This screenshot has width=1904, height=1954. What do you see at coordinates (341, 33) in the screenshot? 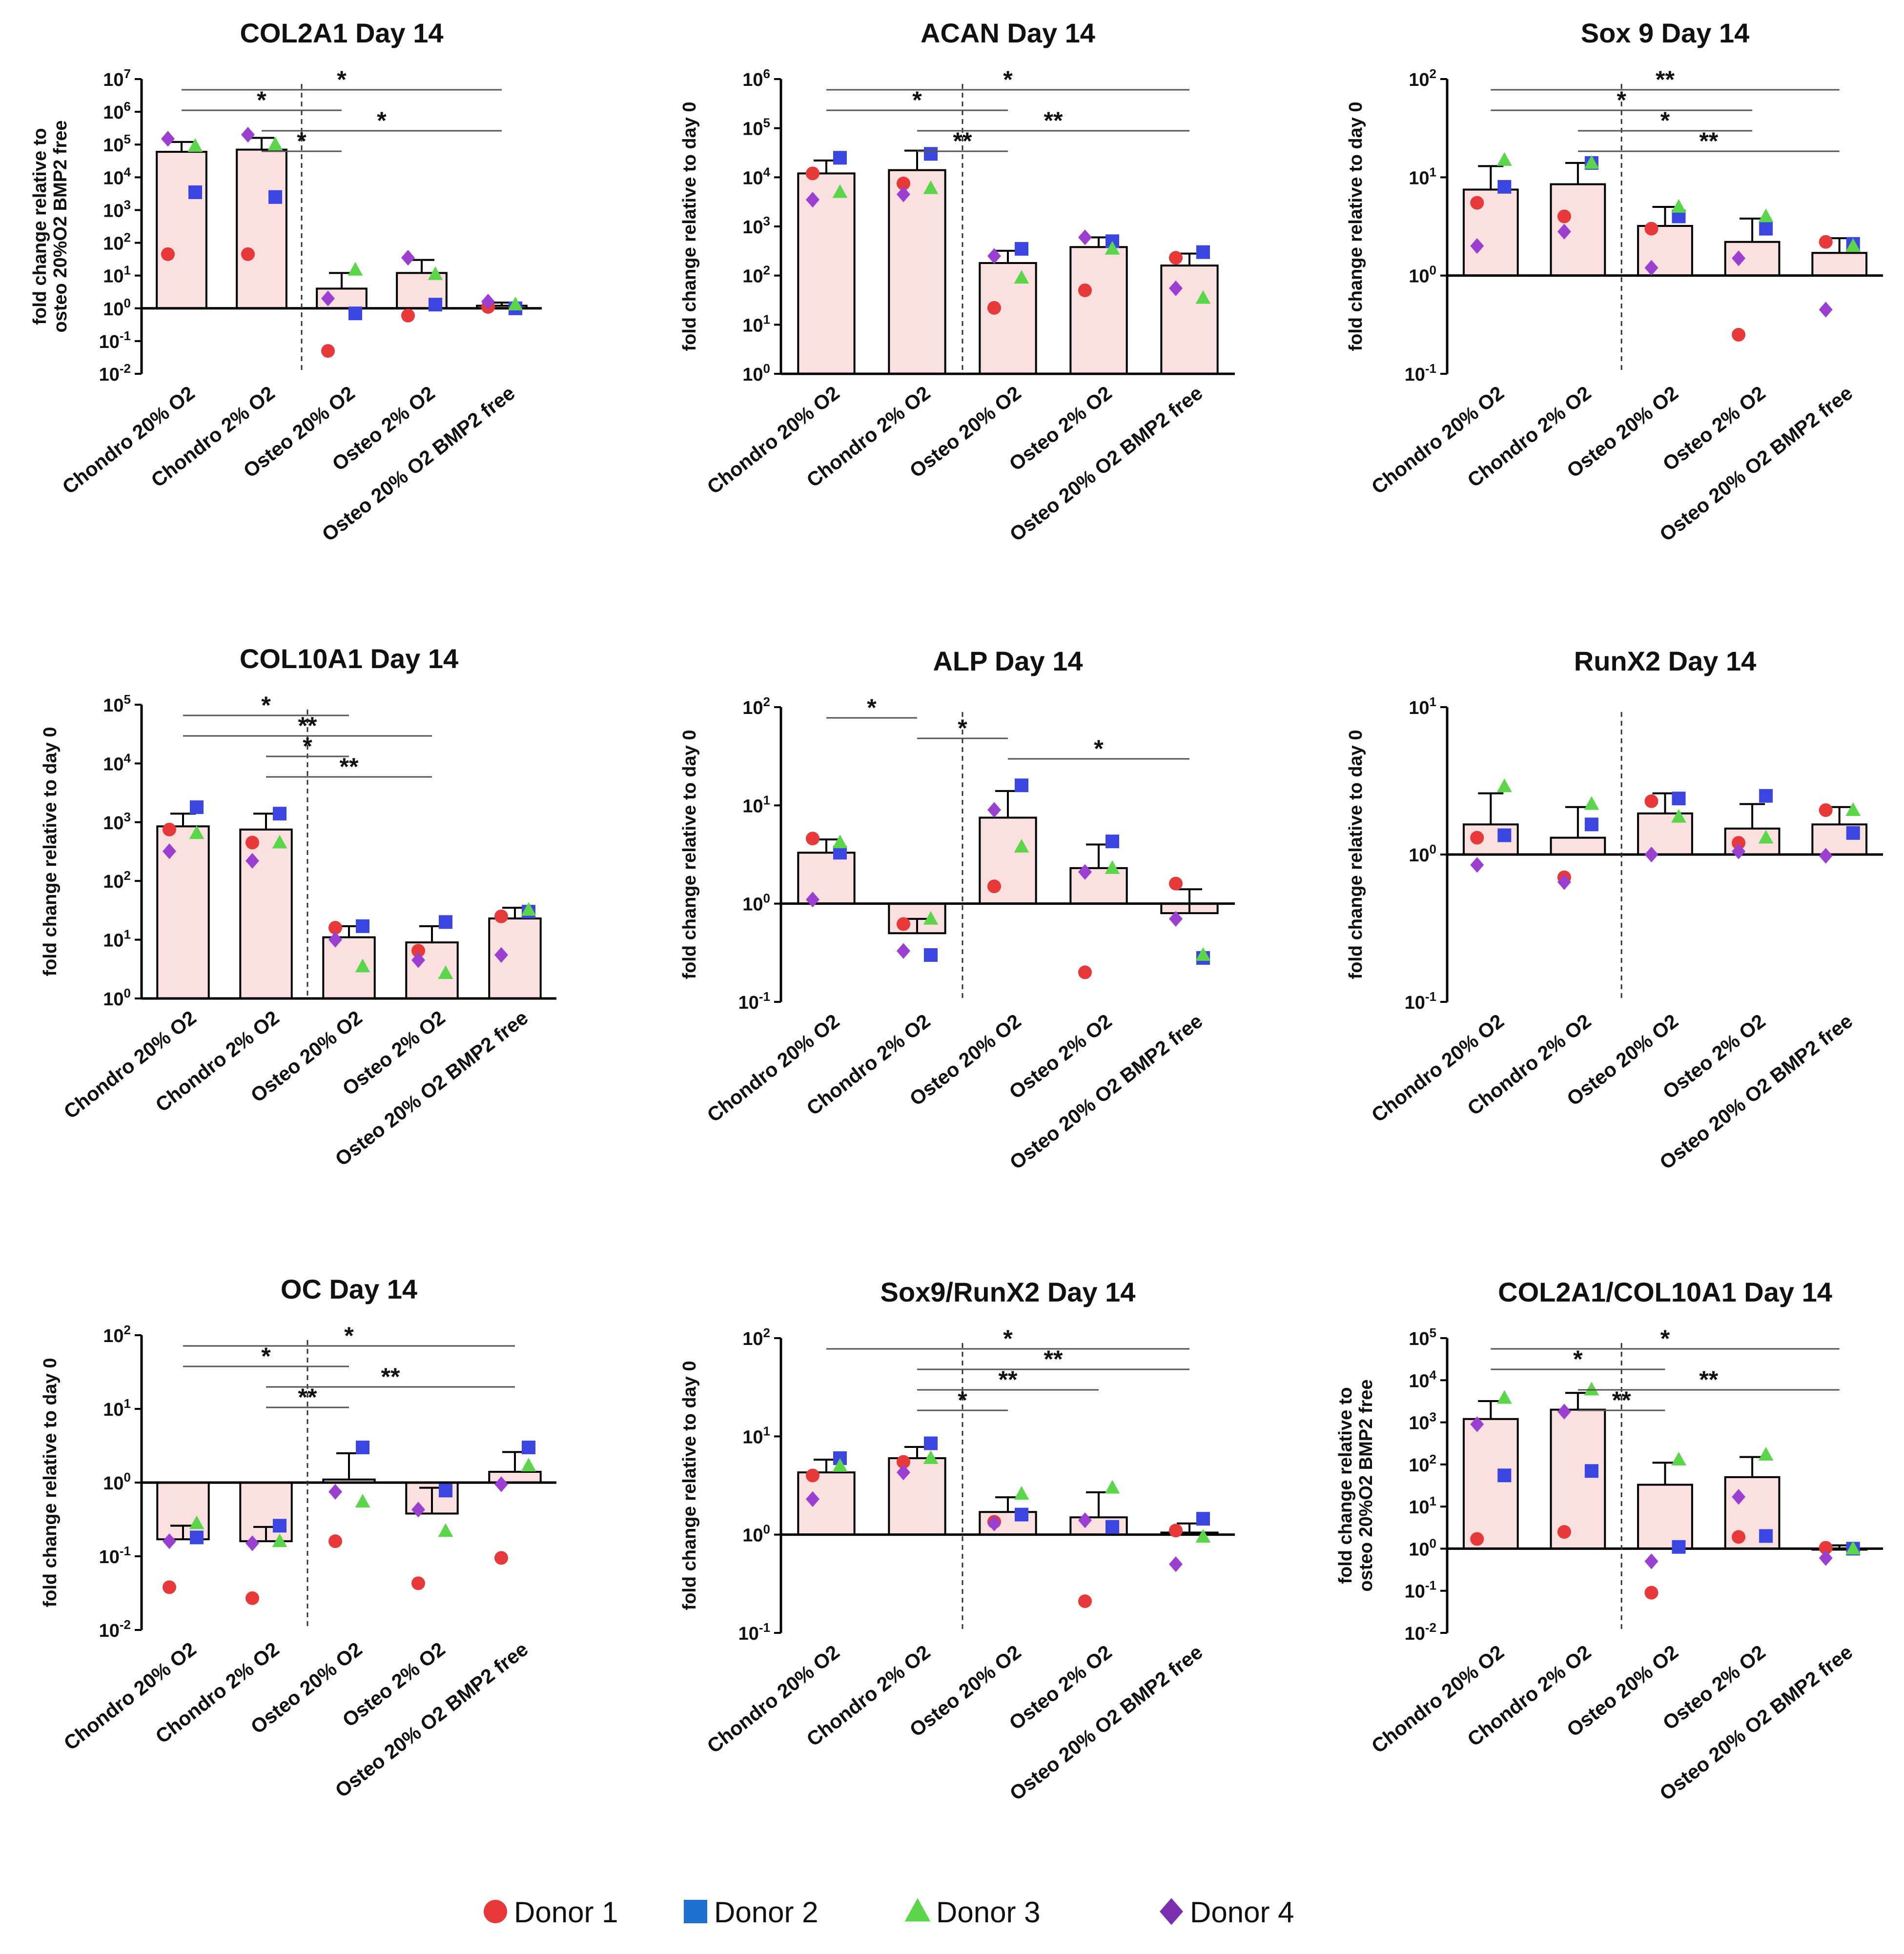
I see `chart-title: COL2A1 Day 14` at bounding box center [341, 33].